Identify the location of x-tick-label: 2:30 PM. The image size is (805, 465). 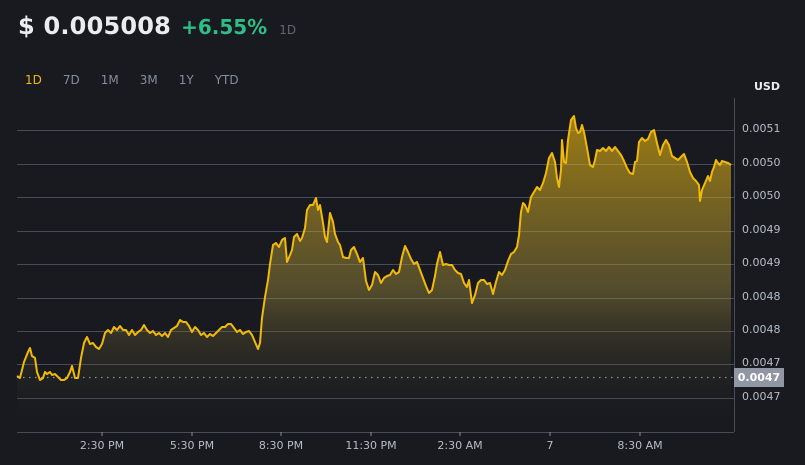
(102, 445).